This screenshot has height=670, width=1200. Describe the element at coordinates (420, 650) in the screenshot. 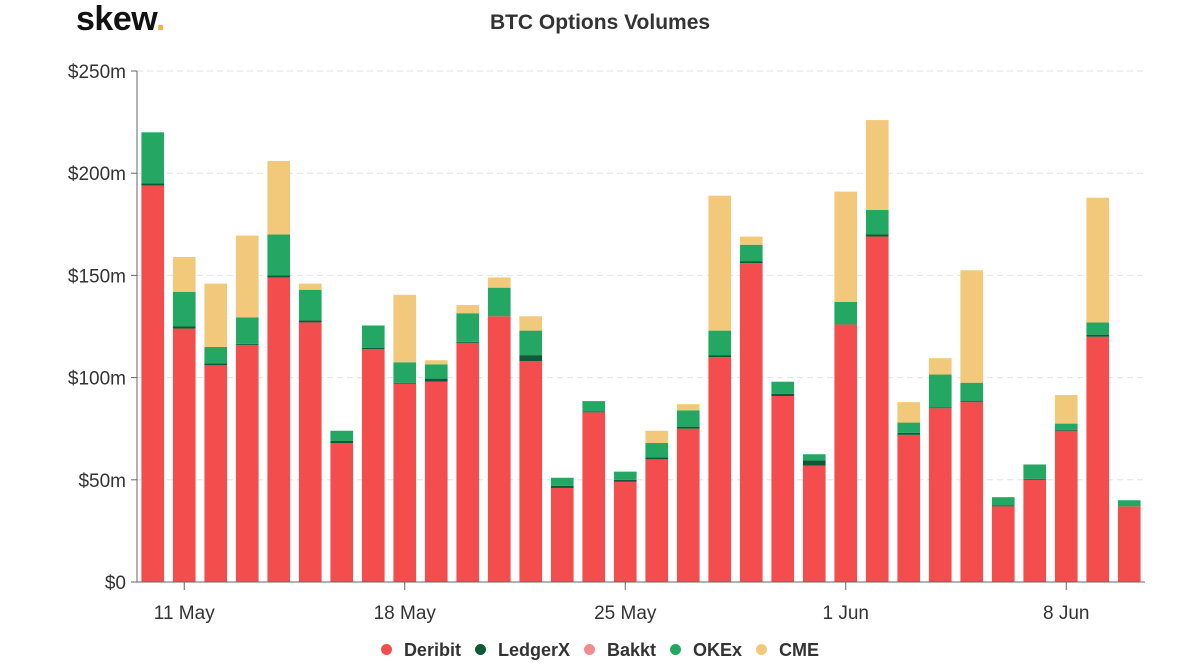

I see `legend-item-deribit: Deribit` at that location.